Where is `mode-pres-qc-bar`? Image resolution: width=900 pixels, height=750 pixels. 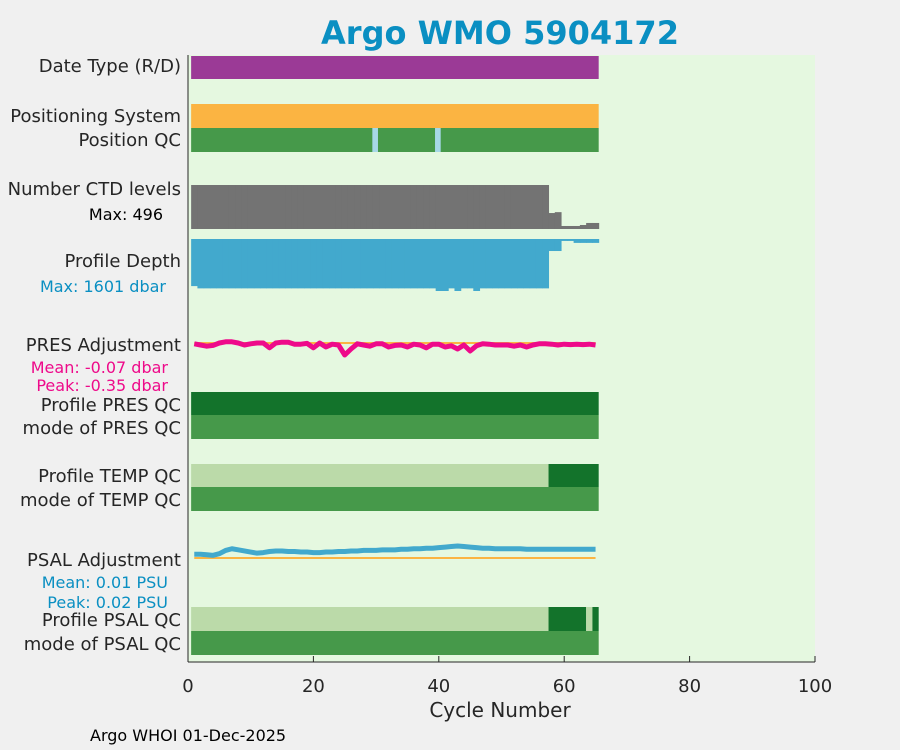 mode-pres-qc-bar is located at coordinates (395, 427).